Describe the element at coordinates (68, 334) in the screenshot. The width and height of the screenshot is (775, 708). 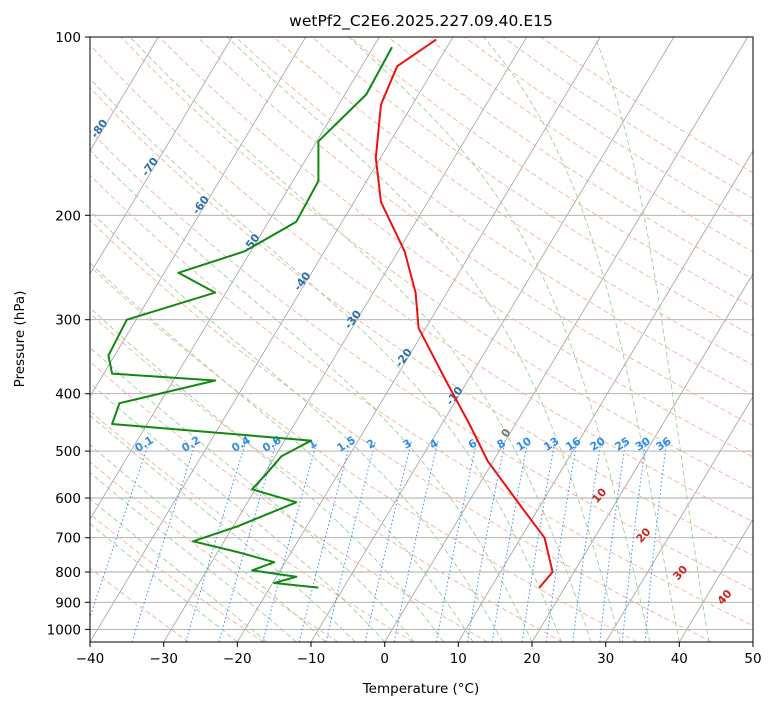
I see `y-axis: 100 200 300 400 500 600 700 800 900 1000` at that location.